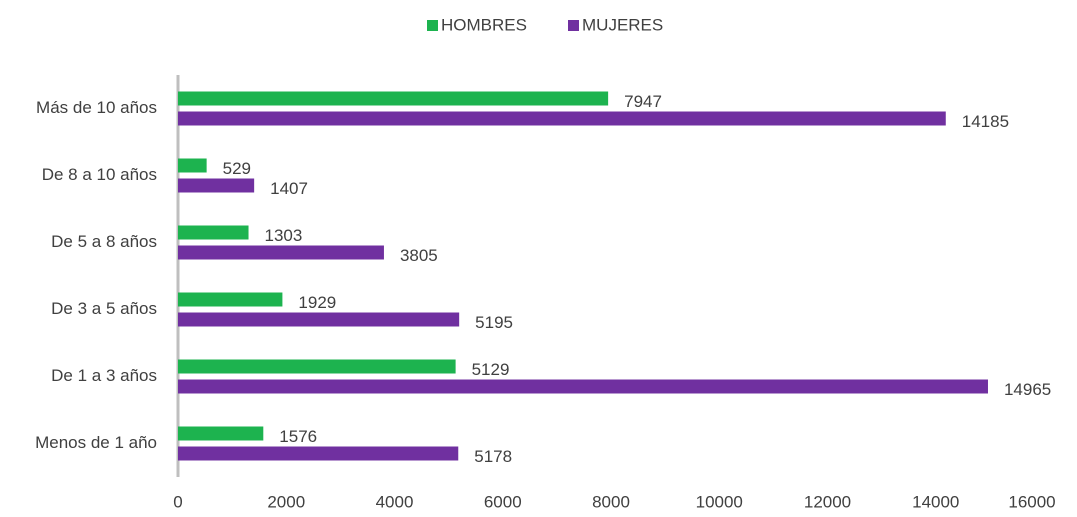  What do you see at coordinates (491, 369) in the screenshot?
I see `value-label: 5129` at bounding box center [491, 369].